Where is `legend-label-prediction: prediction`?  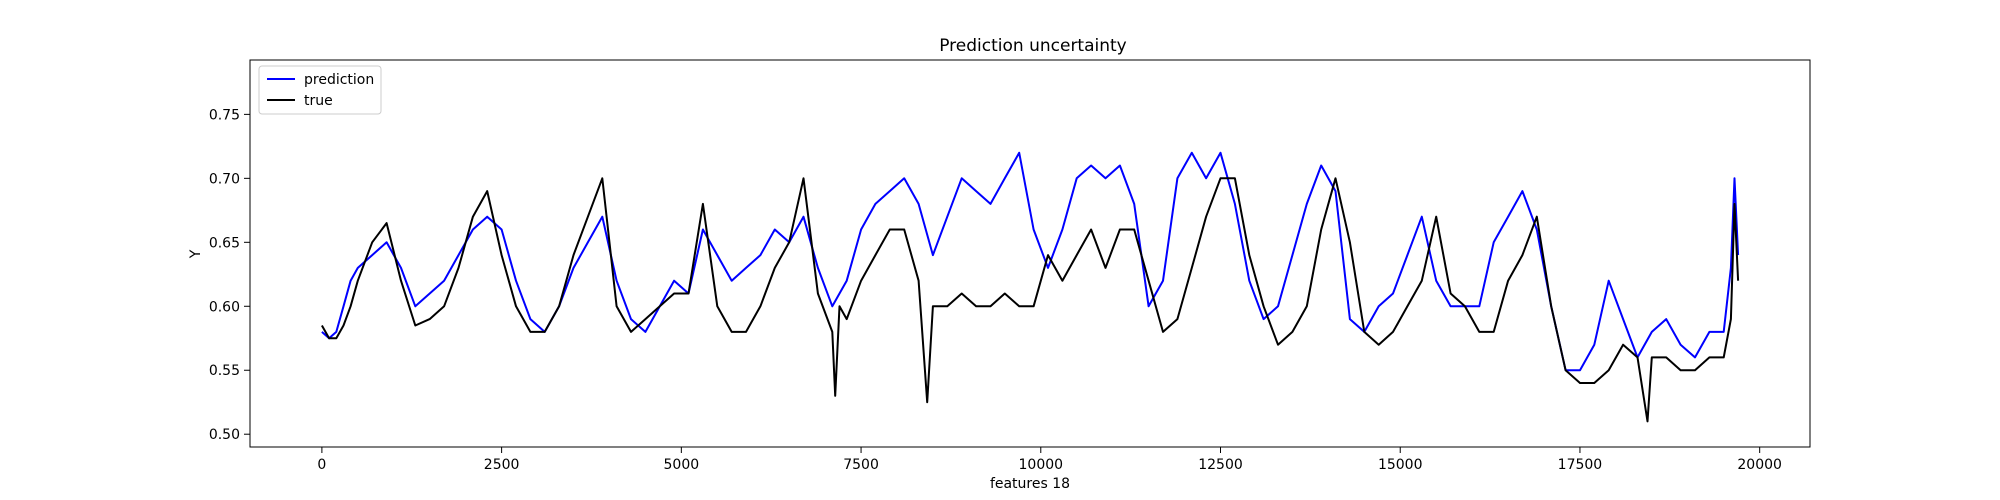 legend-label-prediction: prediction is located at coordinates (339, 80).